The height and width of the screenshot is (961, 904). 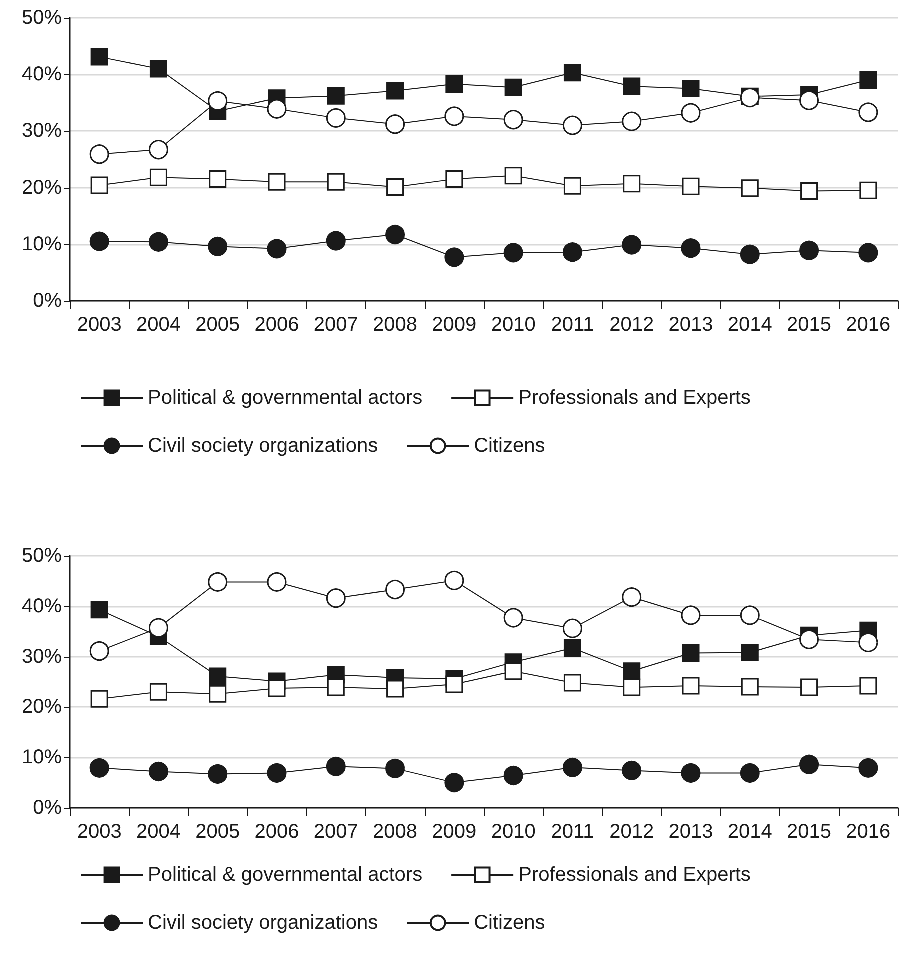 What do you see at coordinates (42, 757) in the screenshot?
I see `y-tick-label: 10%` at bounding box center [42, 757].